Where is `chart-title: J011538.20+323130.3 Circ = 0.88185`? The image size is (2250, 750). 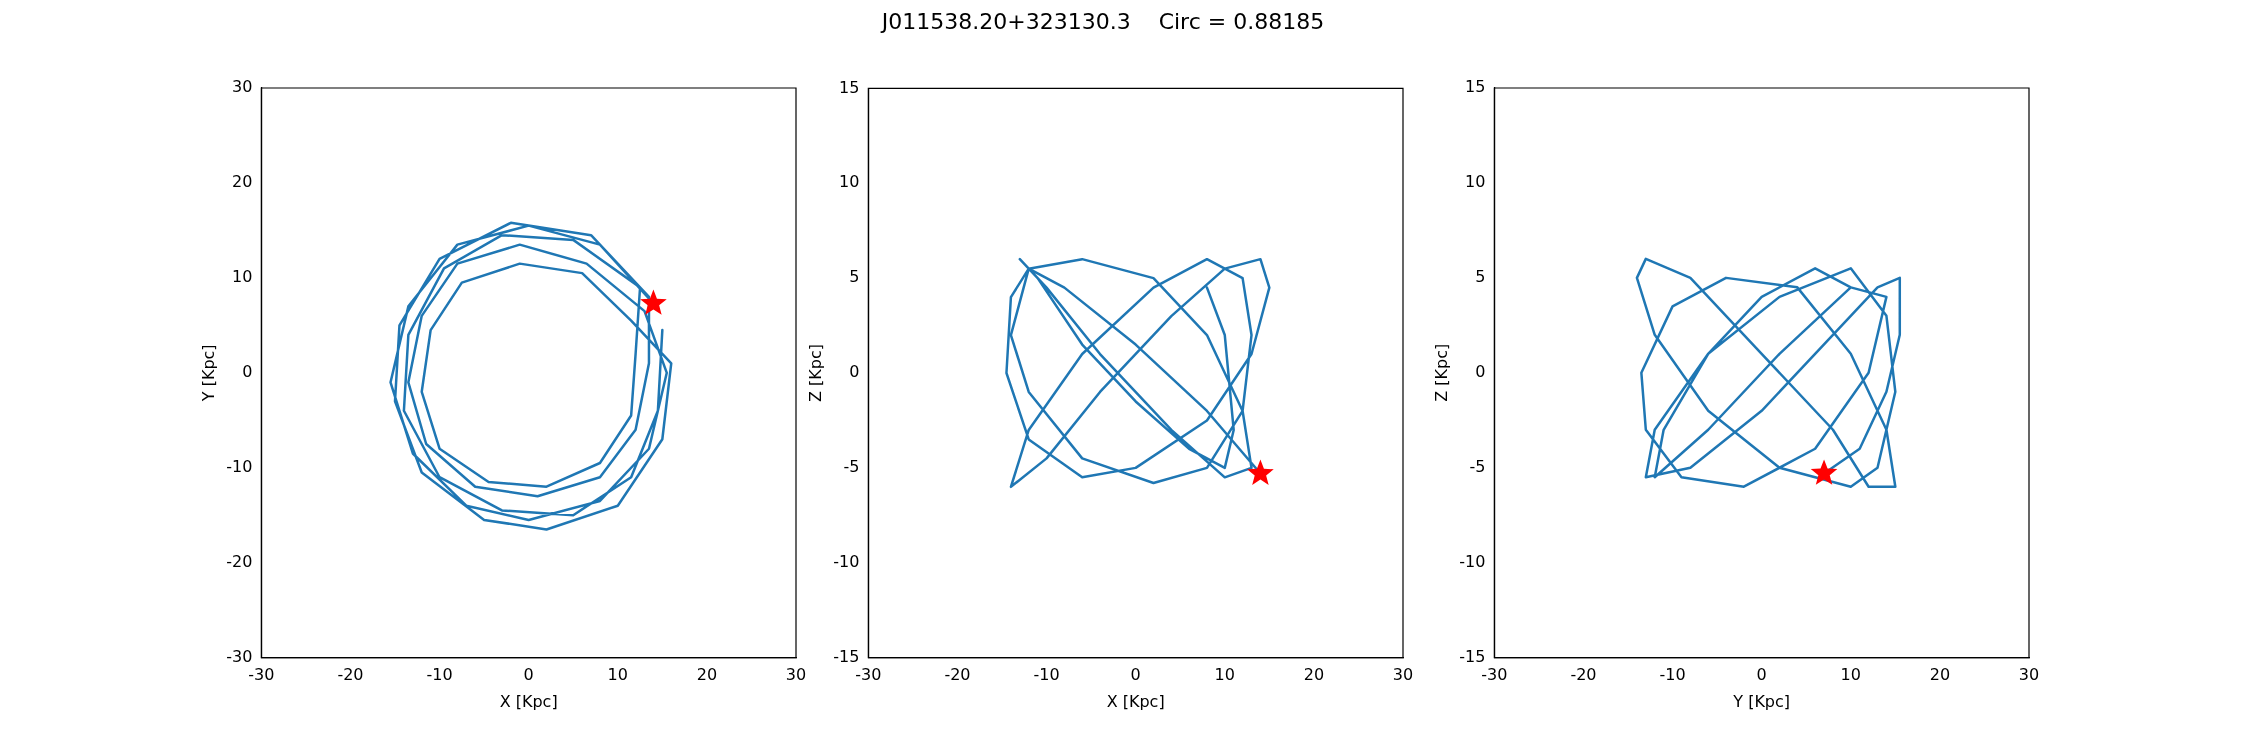
chart-title: J011538.20+323130.3 Circ = 0.88185 is located at coordinates (1102, 21).